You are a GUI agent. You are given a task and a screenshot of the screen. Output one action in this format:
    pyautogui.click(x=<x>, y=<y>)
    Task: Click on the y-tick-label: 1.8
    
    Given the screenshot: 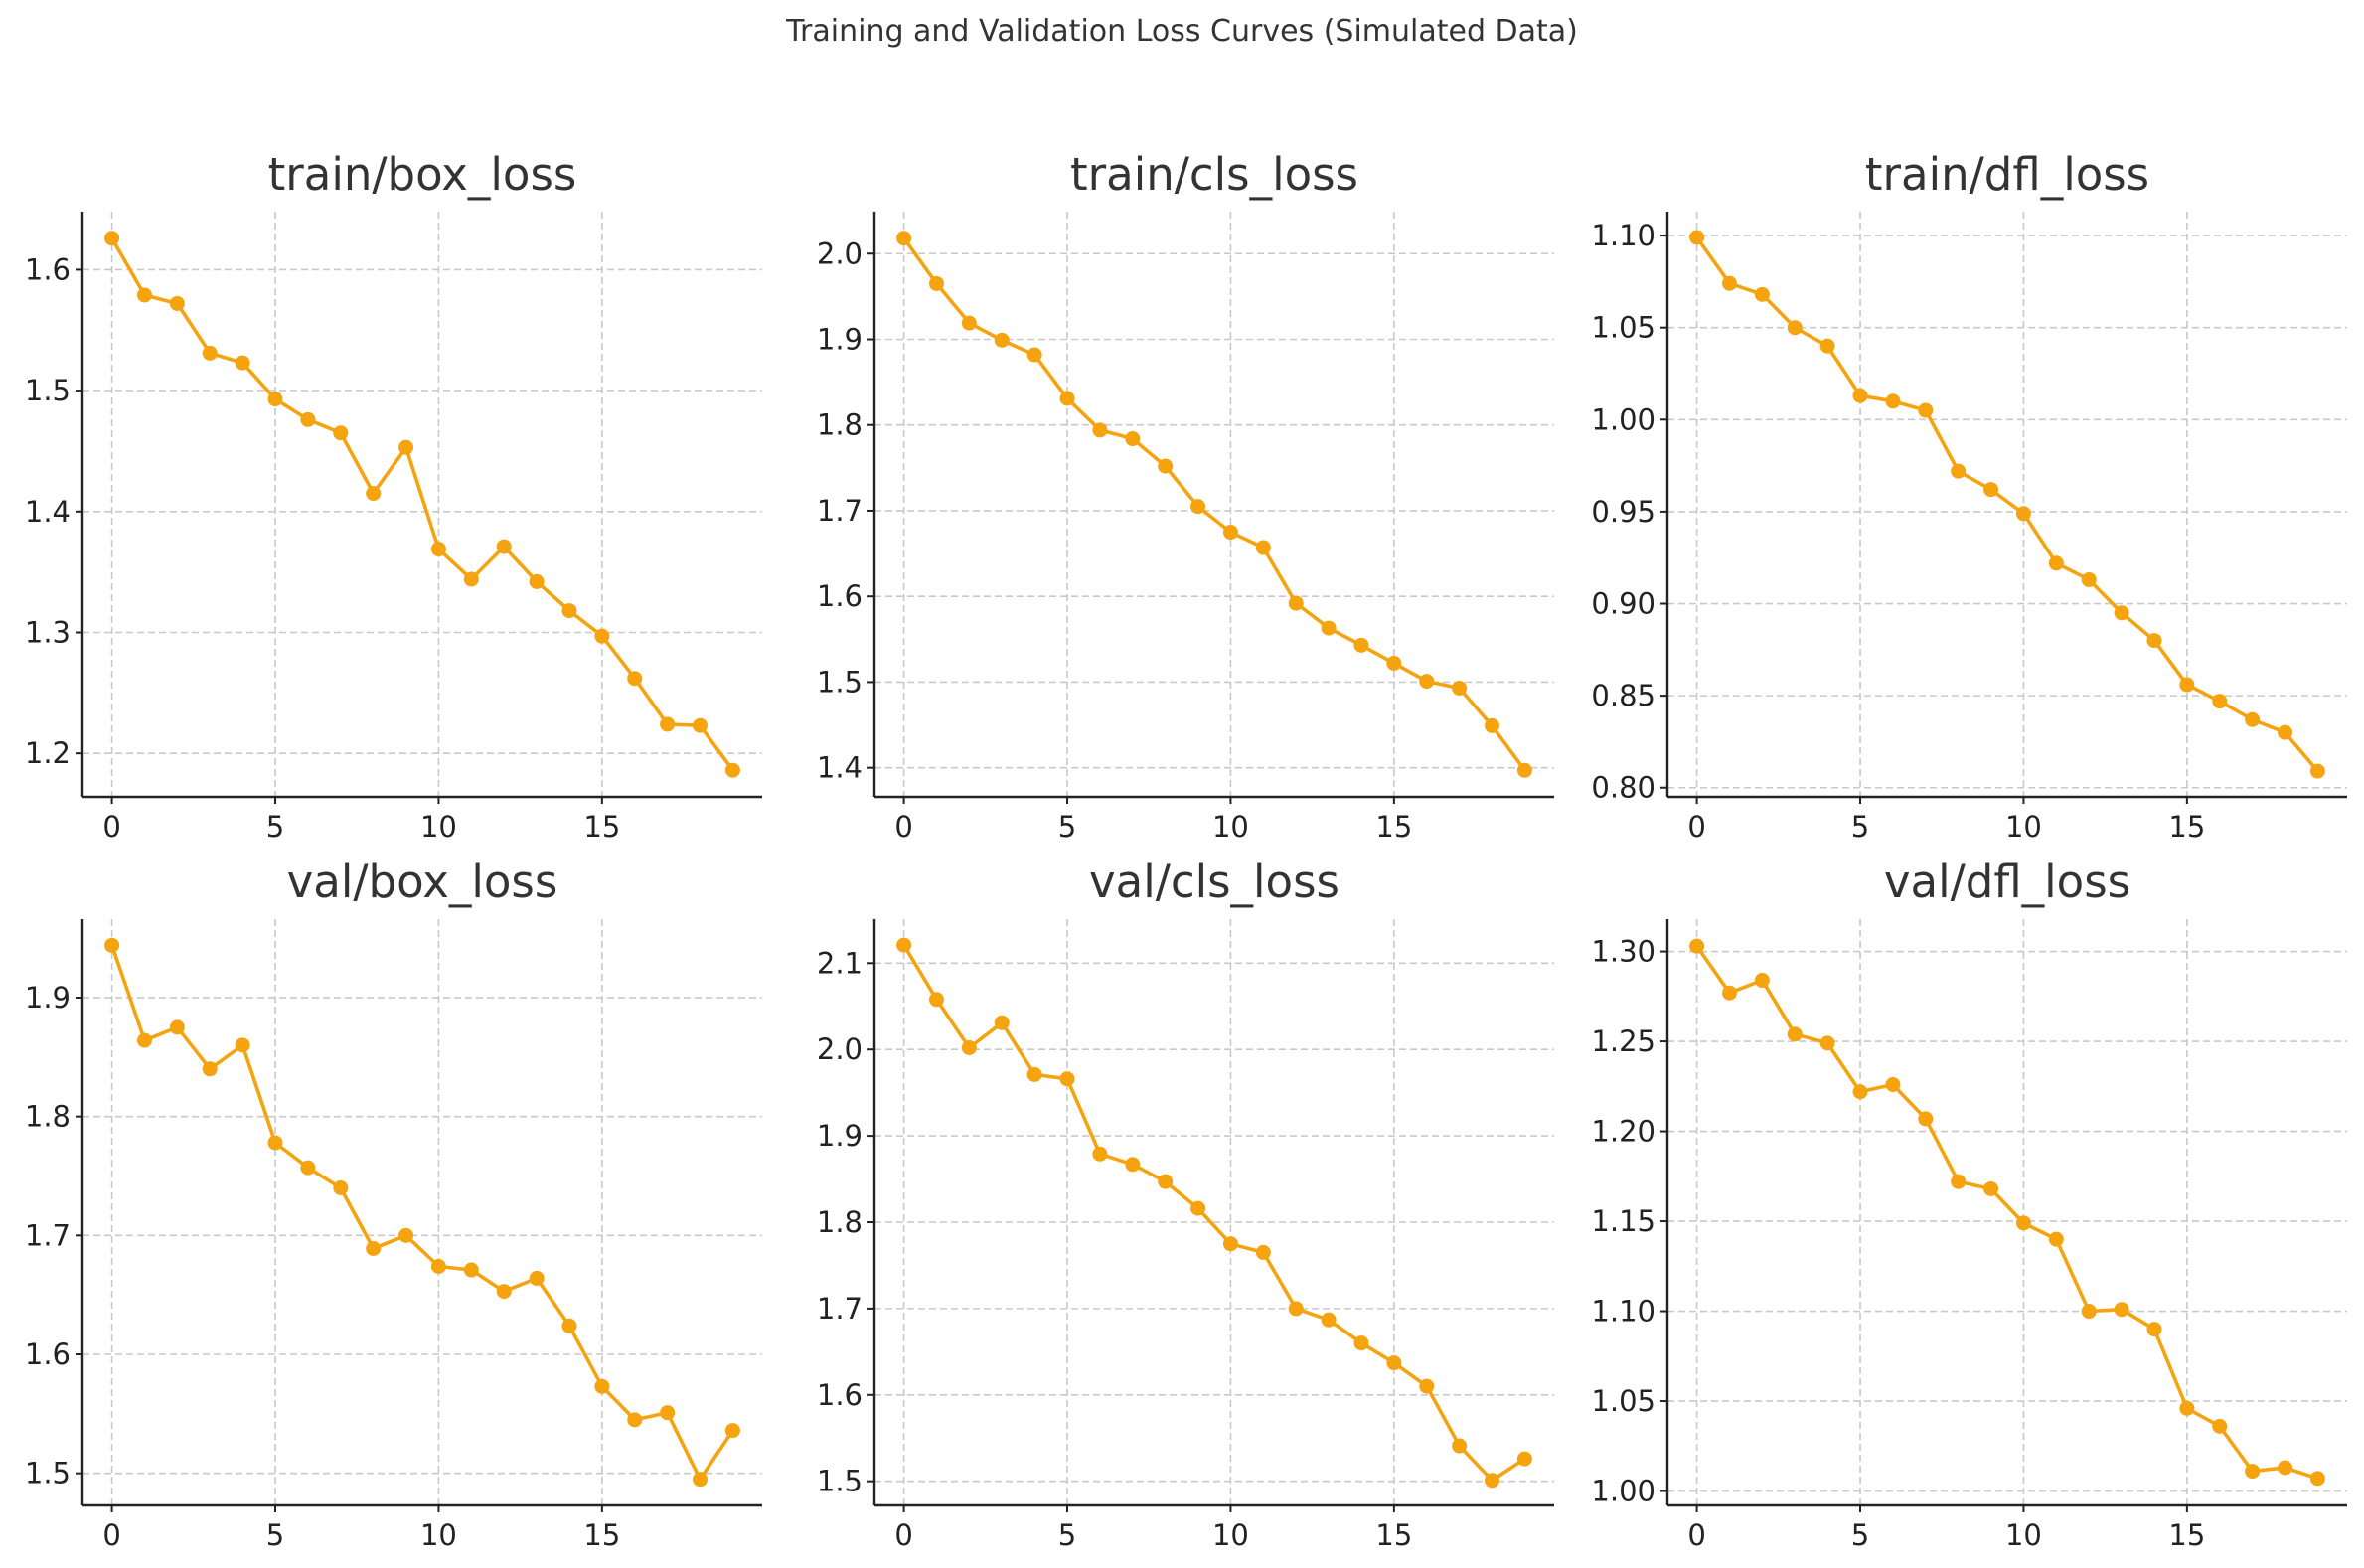 What is the action you would take?
    pyautogui.click(x=840, y=1222)
    